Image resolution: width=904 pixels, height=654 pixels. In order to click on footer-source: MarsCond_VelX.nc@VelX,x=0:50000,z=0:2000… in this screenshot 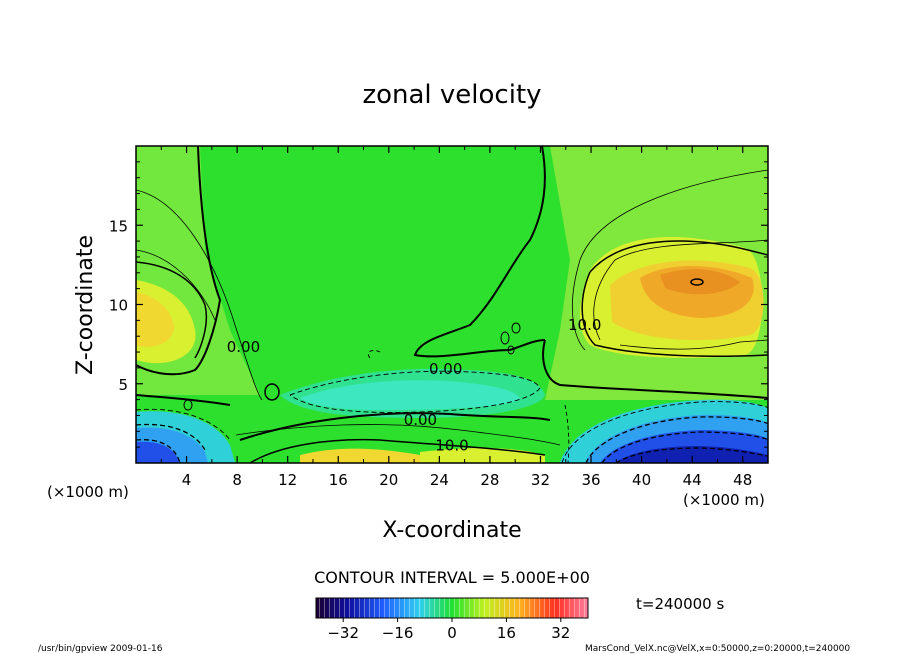, I will do `click(717, 649)`.